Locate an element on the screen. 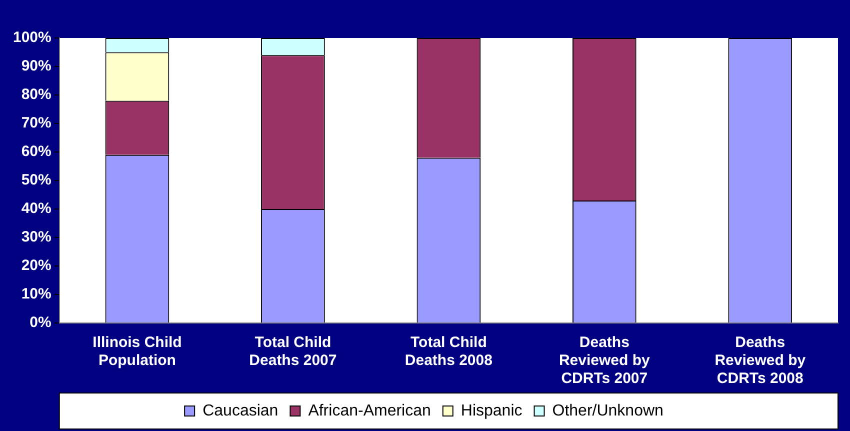 The image size is (850, 431). legend-label: African-American is located at coordinates (369, 411).